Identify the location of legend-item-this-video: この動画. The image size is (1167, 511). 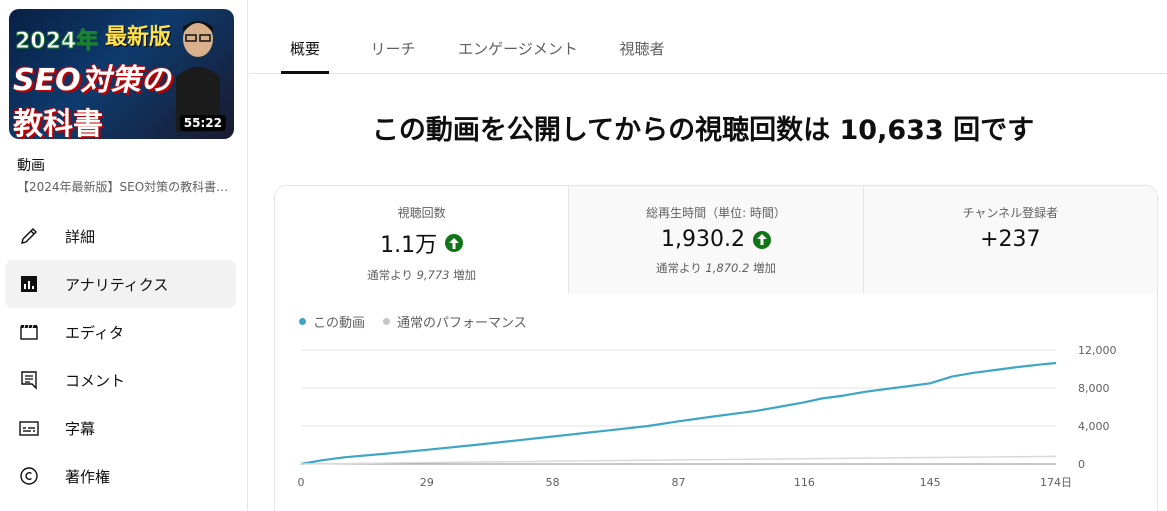
(332, 321).